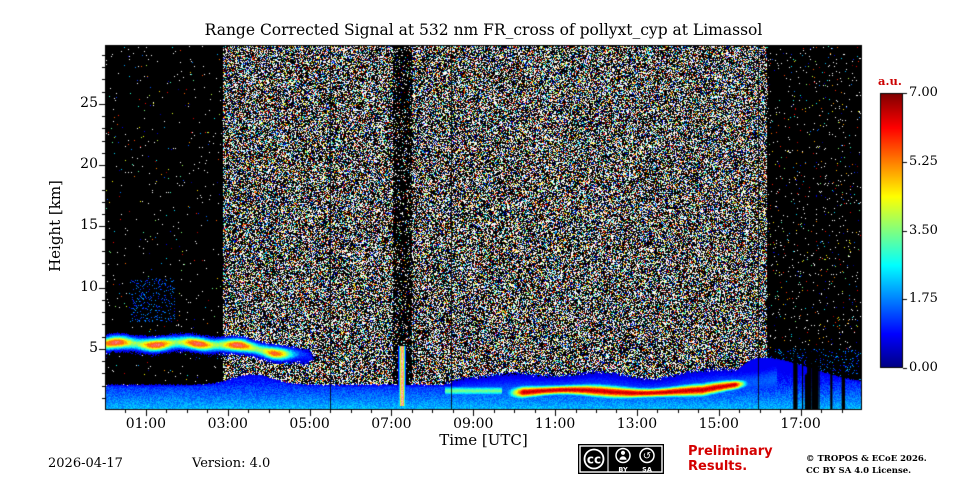  What do you see at coordinates (923, 299) in the screenshot?
I see `colorbar-tick-label: 1.75` at bounding box center [923, 299].